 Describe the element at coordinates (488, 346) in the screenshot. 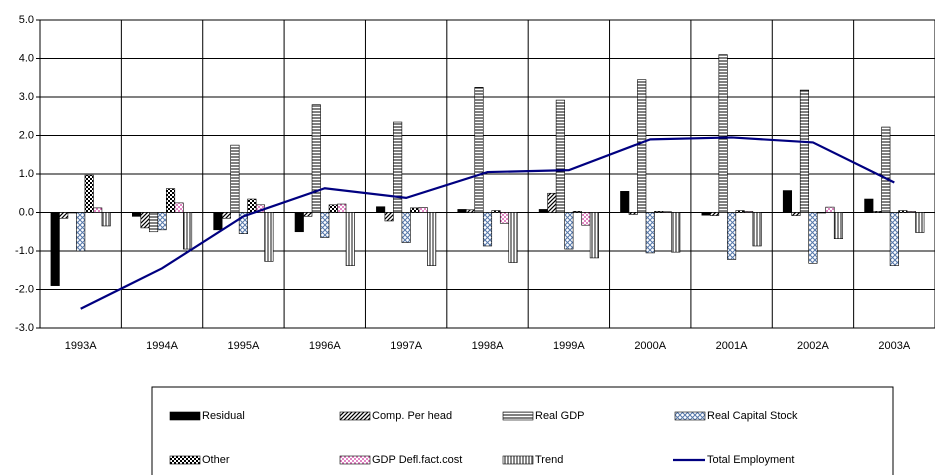

I see `x-tick-label: 1998A` at that location.